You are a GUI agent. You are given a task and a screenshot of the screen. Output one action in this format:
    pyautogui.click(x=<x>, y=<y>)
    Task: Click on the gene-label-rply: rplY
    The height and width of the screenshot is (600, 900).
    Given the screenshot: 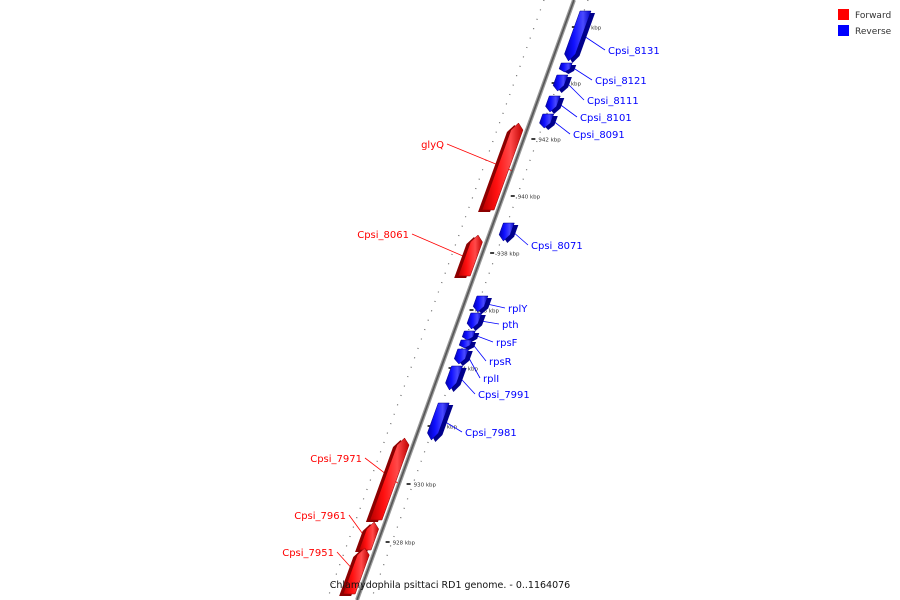 What is the action you would take?
    pyautogui.click(x=518, y=309)
    